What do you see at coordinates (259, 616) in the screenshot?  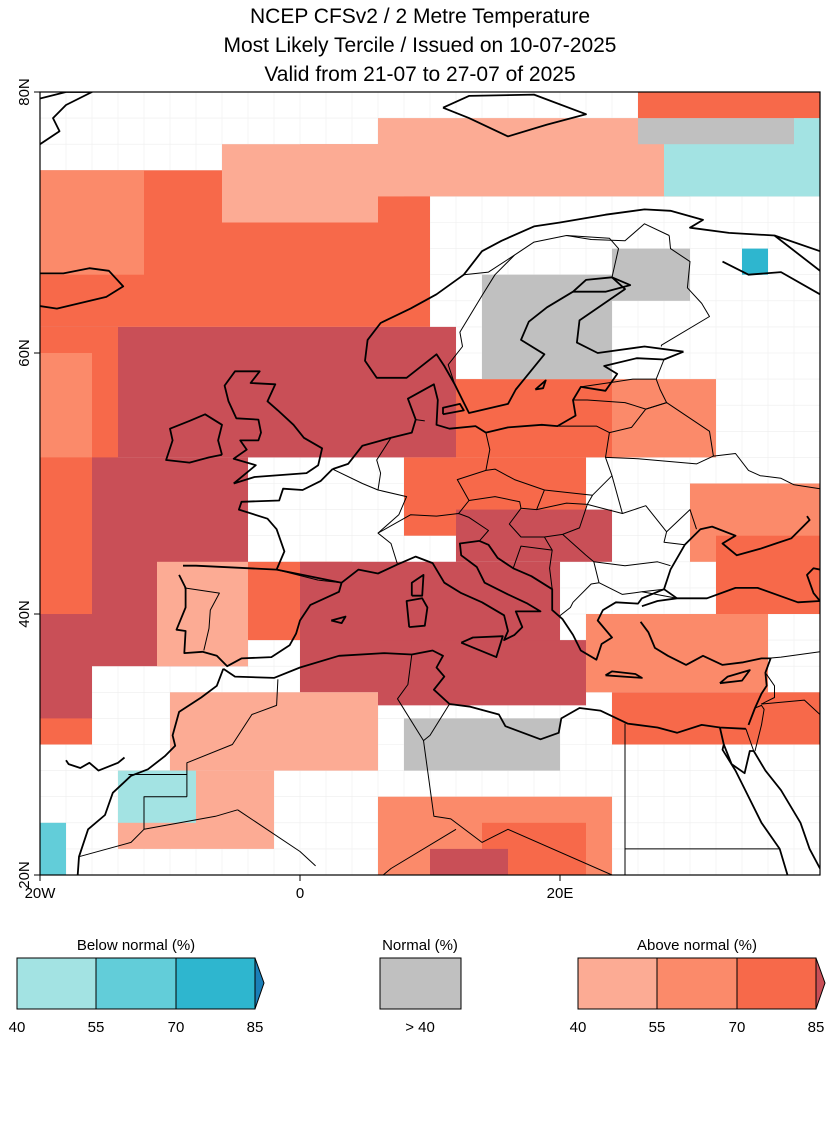 I see `coastline-iberia` at bounding box center [259, 616].